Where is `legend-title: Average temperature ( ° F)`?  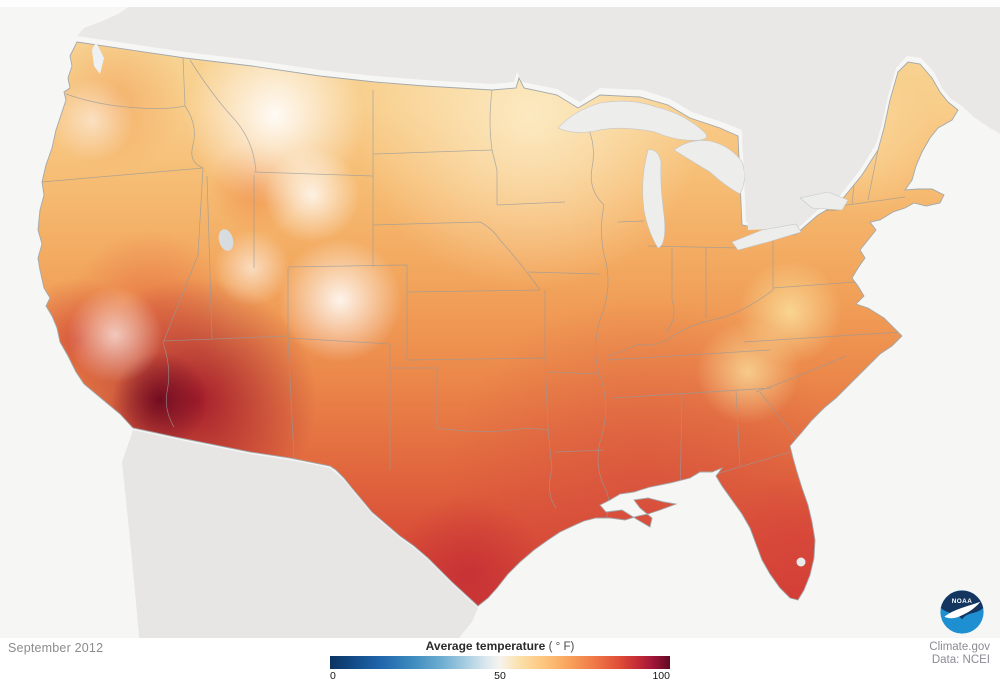 legend-title: Average temperature ( ° F) is located at coordinates (500, 646).